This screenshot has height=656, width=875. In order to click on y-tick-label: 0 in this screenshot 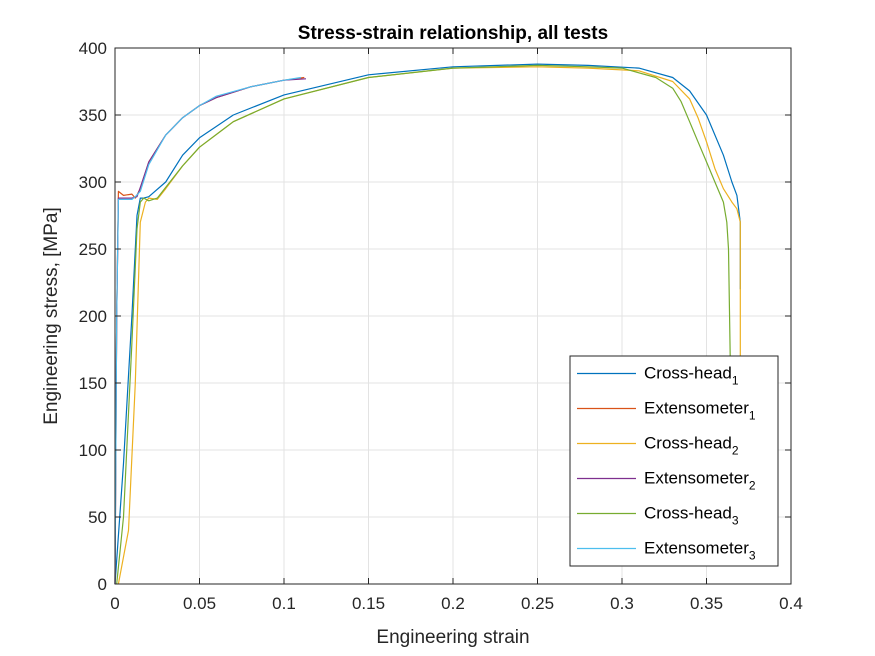, I will do `click(102, 584)`.